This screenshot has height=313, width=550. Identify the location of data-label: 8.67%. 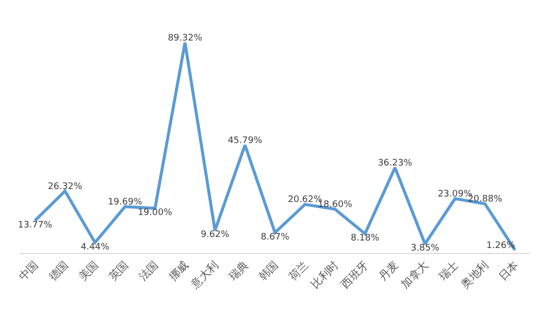
(275, 237).